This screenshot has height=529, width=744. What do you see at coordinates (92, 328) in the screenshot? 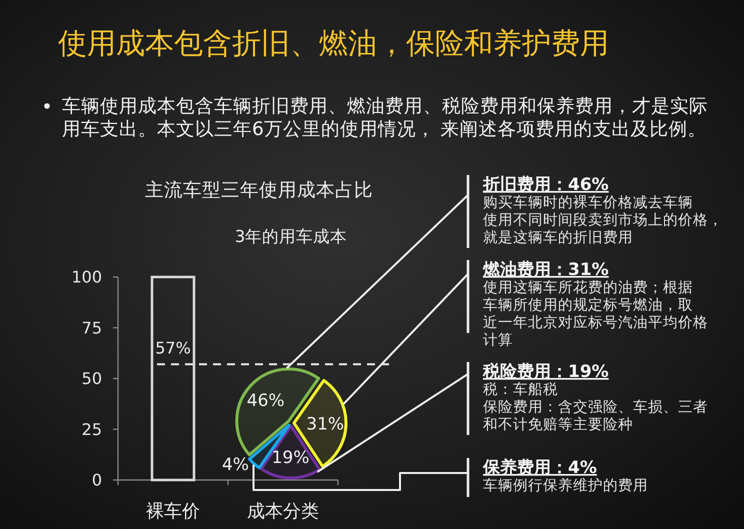
I see `y-tick-label: 75` at bounding box center [92, 328].